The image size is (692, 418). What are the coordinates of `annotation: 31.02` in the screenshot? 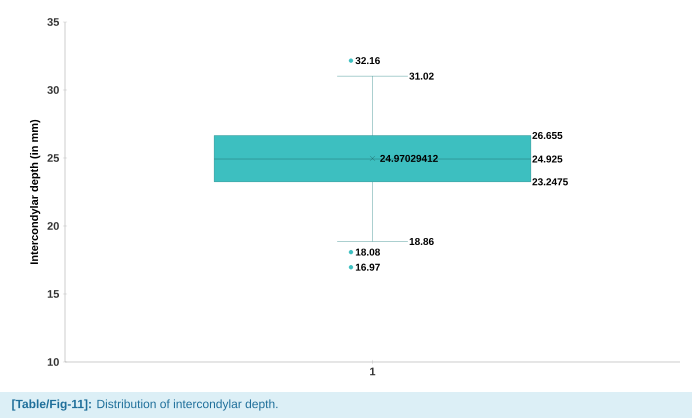 It's located at (421, 76).